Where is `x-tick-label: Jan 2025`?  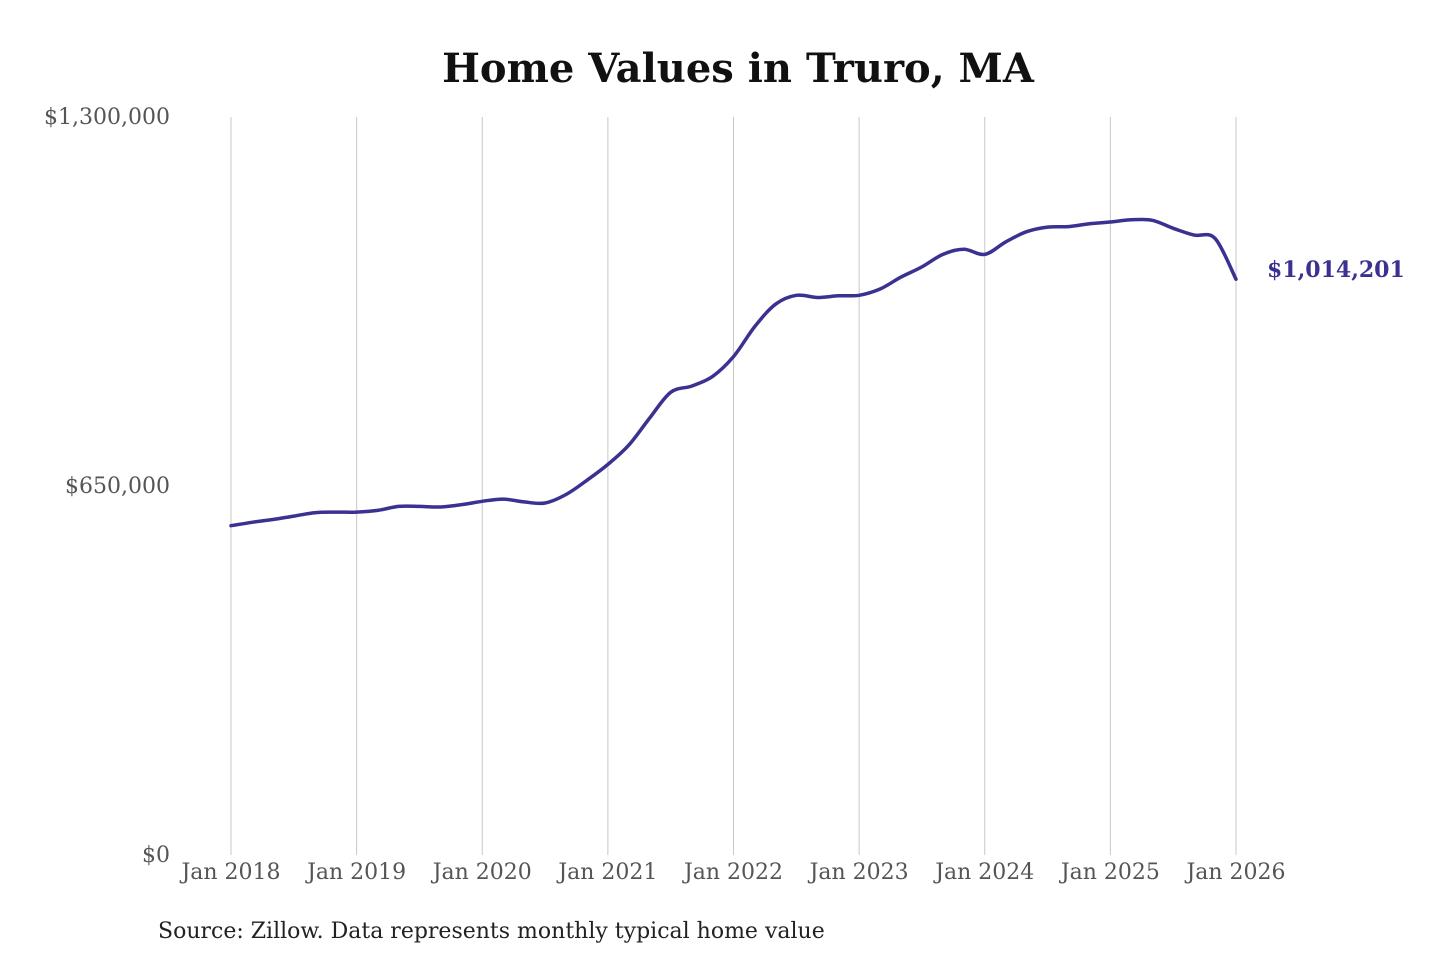
x-tick-label: Jan 2025 is located at coordinates (1109, 872).